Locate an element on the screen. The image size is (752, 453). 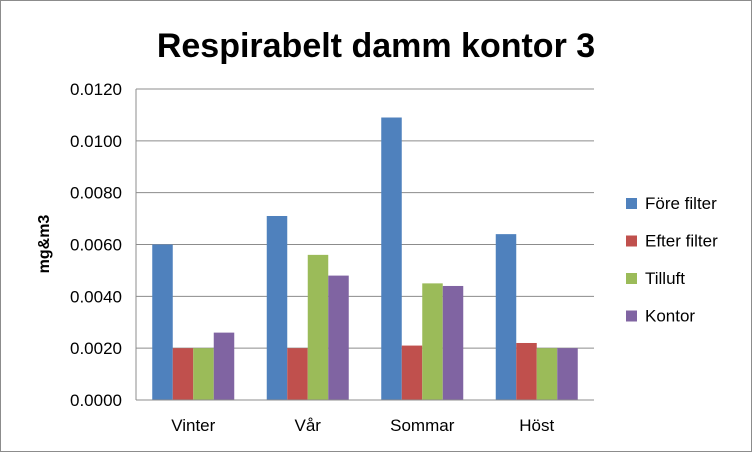
legend-label: Före filter is located at coordinates (681, 203).